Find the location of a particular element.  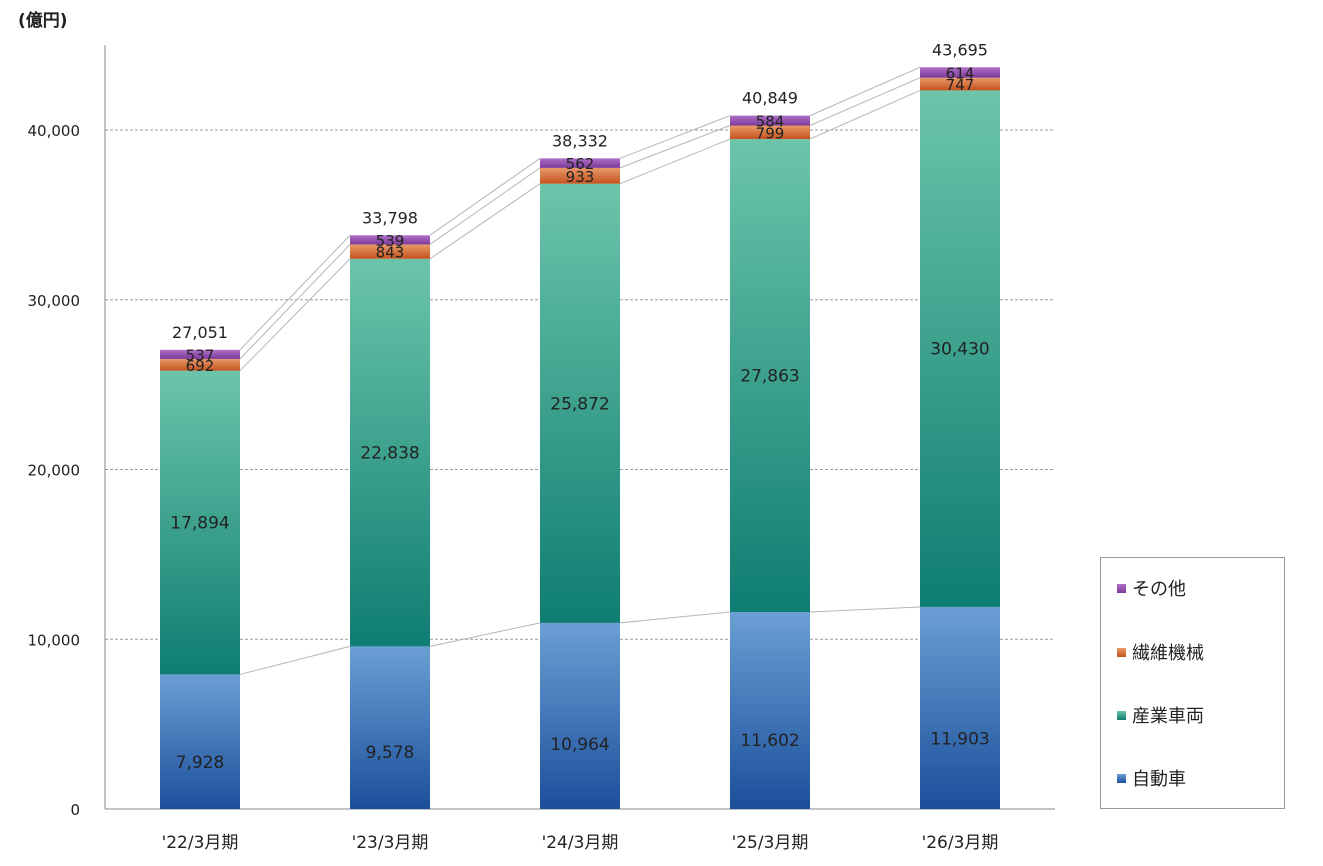

legend-item: 自動車 is located at coordinates (1151, 778).